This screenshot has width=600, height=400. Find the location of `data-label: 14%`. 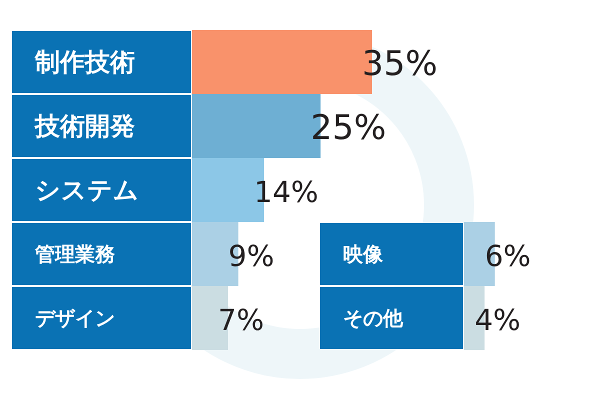

data-label: 14% is located at coordinates (286, 192).